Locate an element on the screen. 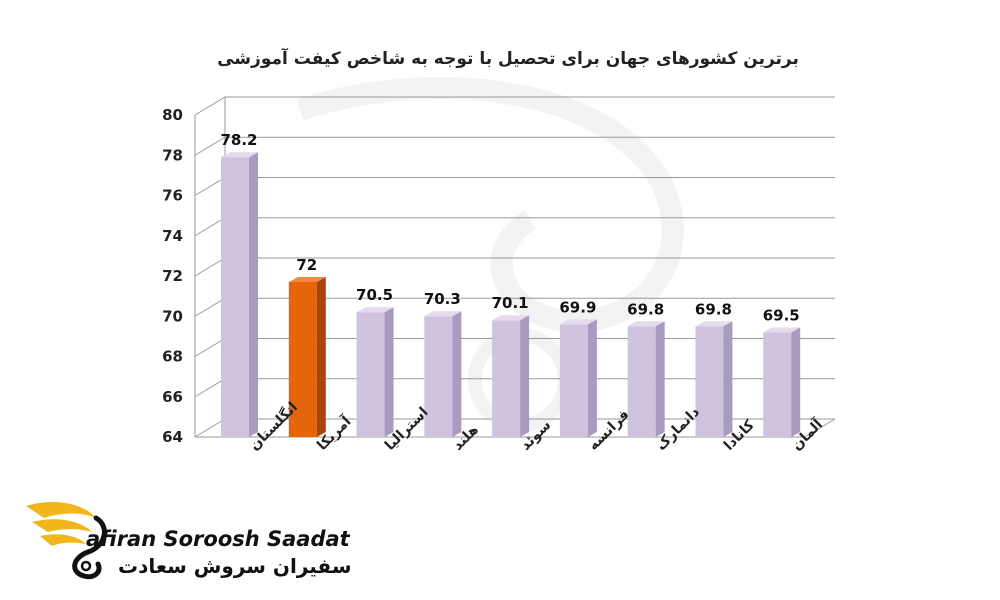 Image resolution: width=1000 pixels, height=600 pixels. y-tick-label: 72 is located at coordinates (172, 276).